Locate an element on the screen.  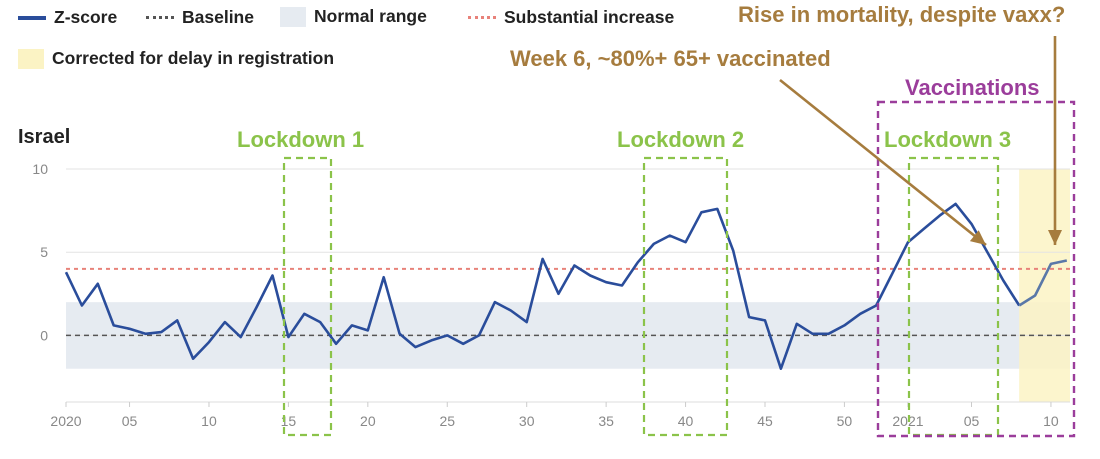
annotation-rise-mortality: Rise in mortality, despite vaxx? is located at coordinates (902, 14).